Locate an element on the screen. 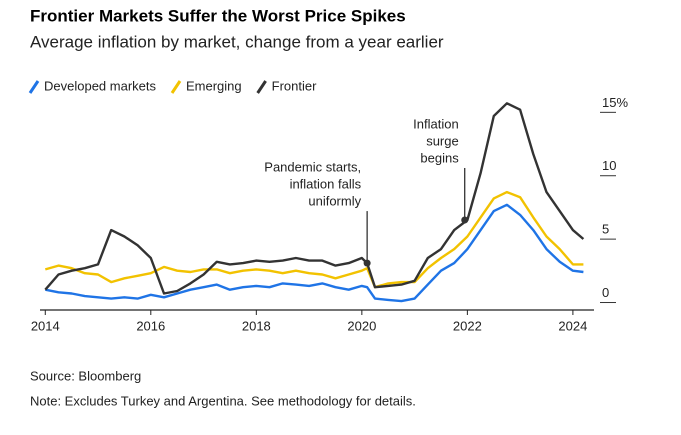 Image resolution: width=681 pixels, height=435 pixels. y-tick-label: 15% is located at coordinates (615, 102).